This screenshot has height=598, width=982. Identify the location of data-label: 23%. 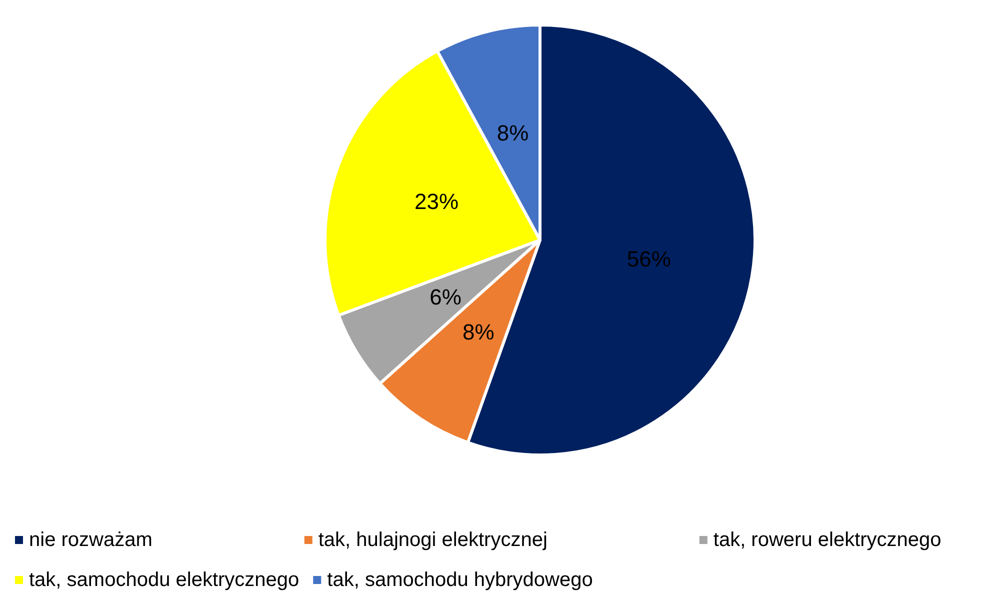
(436, 201).